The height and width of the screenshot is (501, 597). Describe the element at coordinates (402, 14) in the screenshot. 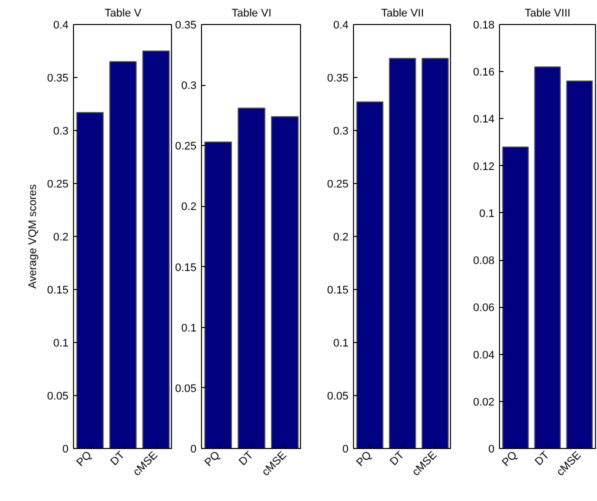

I see `chart-title: Table VII` at that location.